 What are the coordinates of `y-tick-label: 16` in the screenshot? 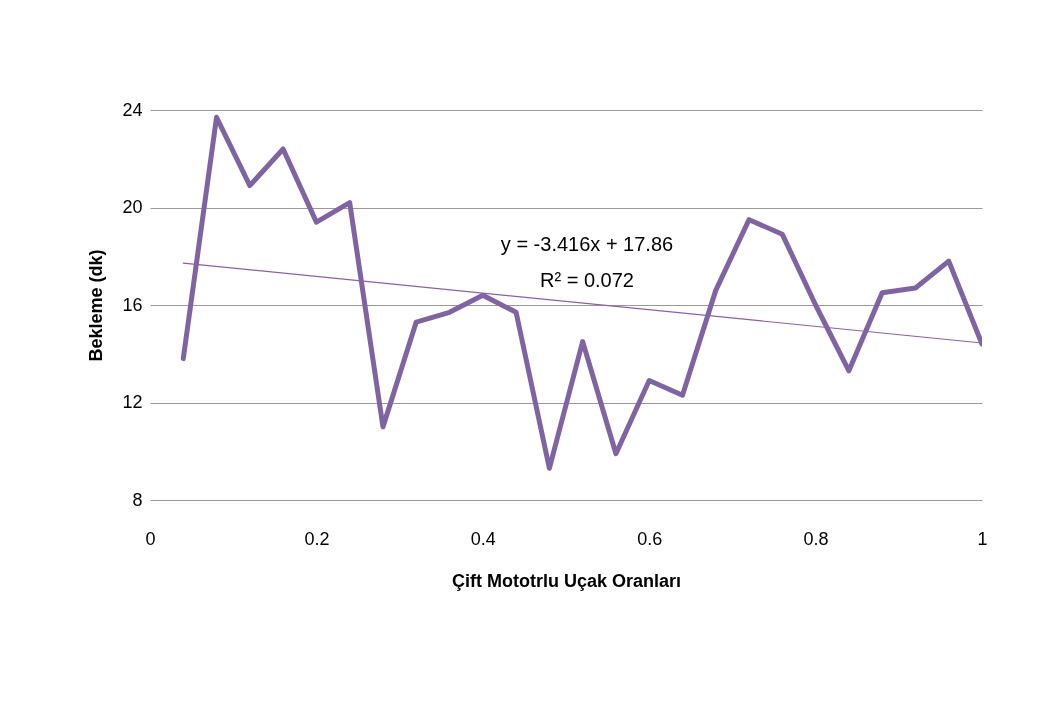 It's located at (132, 304).